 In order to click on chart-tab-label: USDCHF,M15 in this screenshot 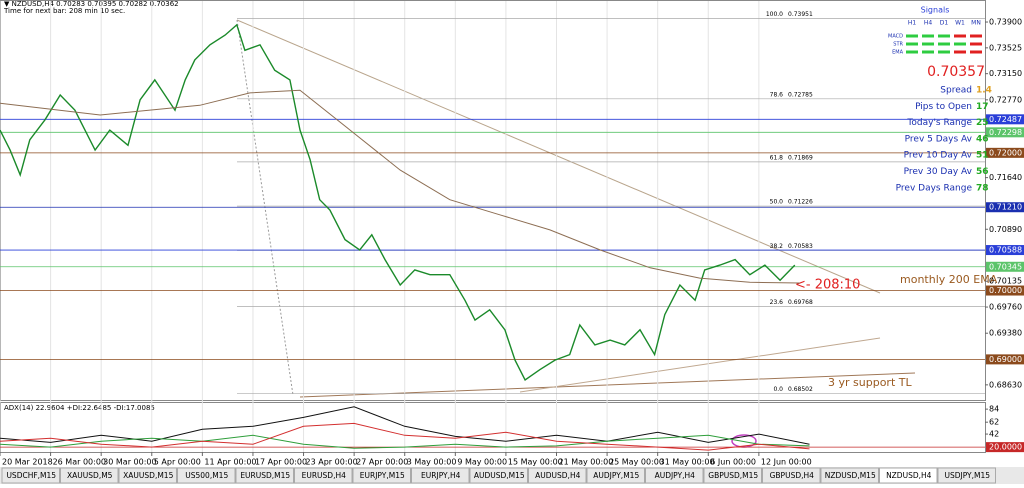, I will do `click(31, 475)`.